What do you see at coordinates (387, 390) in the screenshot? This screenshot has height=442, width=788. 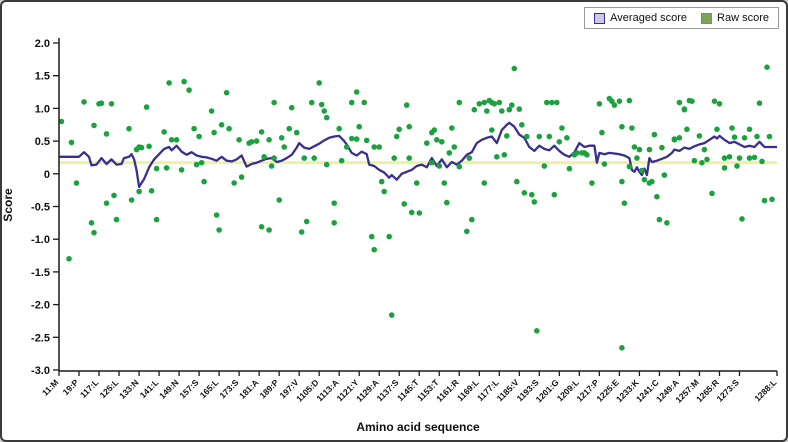 I see `x-tick-label: 1137:S` at bounding box center [387, 390].